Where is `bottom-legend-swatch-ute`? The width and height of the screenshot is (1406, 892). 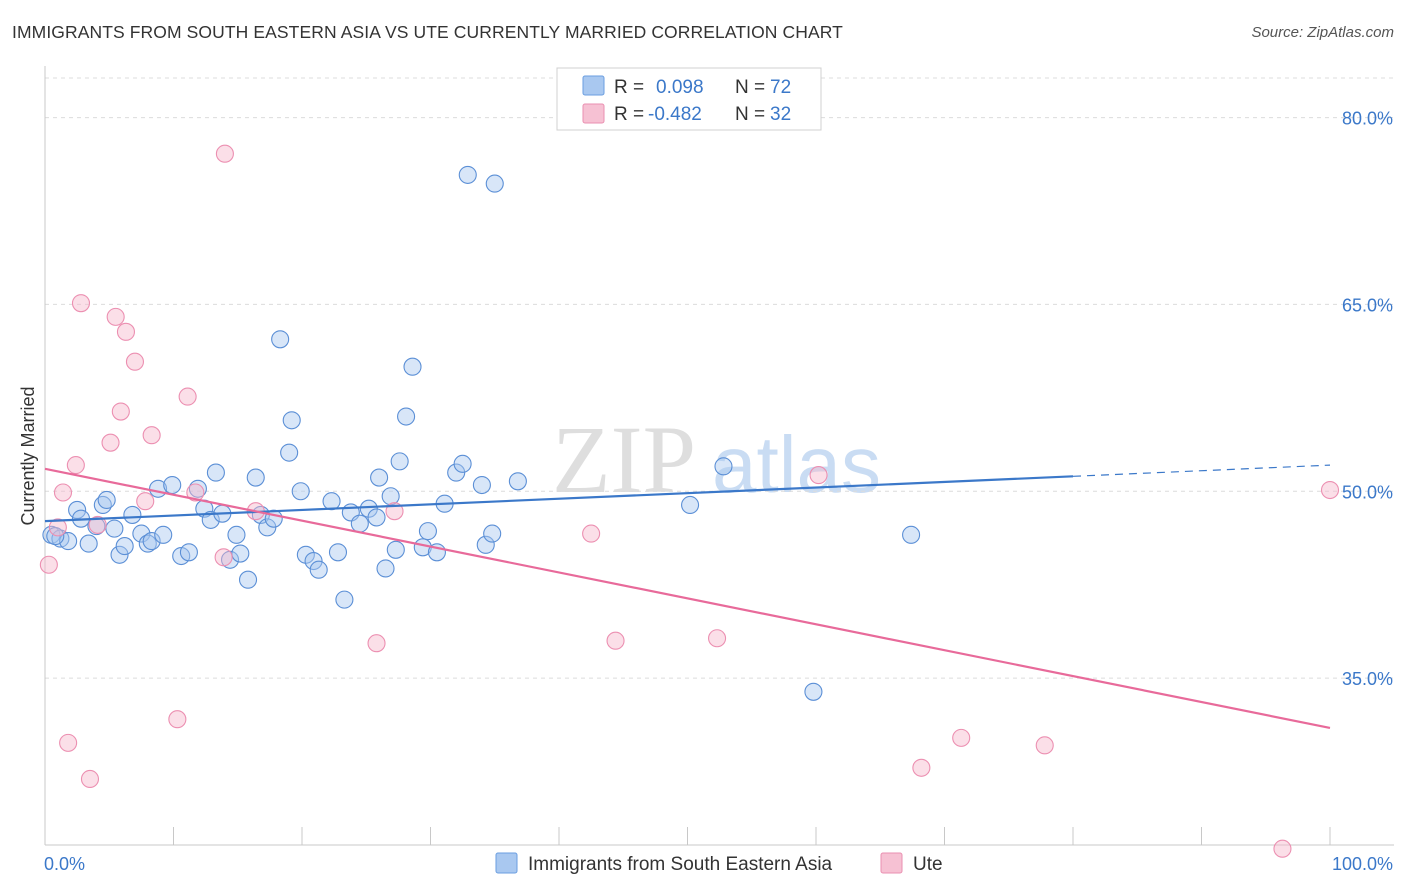 bottom-legend-swatch-ute is located at coordinates (891, 863).